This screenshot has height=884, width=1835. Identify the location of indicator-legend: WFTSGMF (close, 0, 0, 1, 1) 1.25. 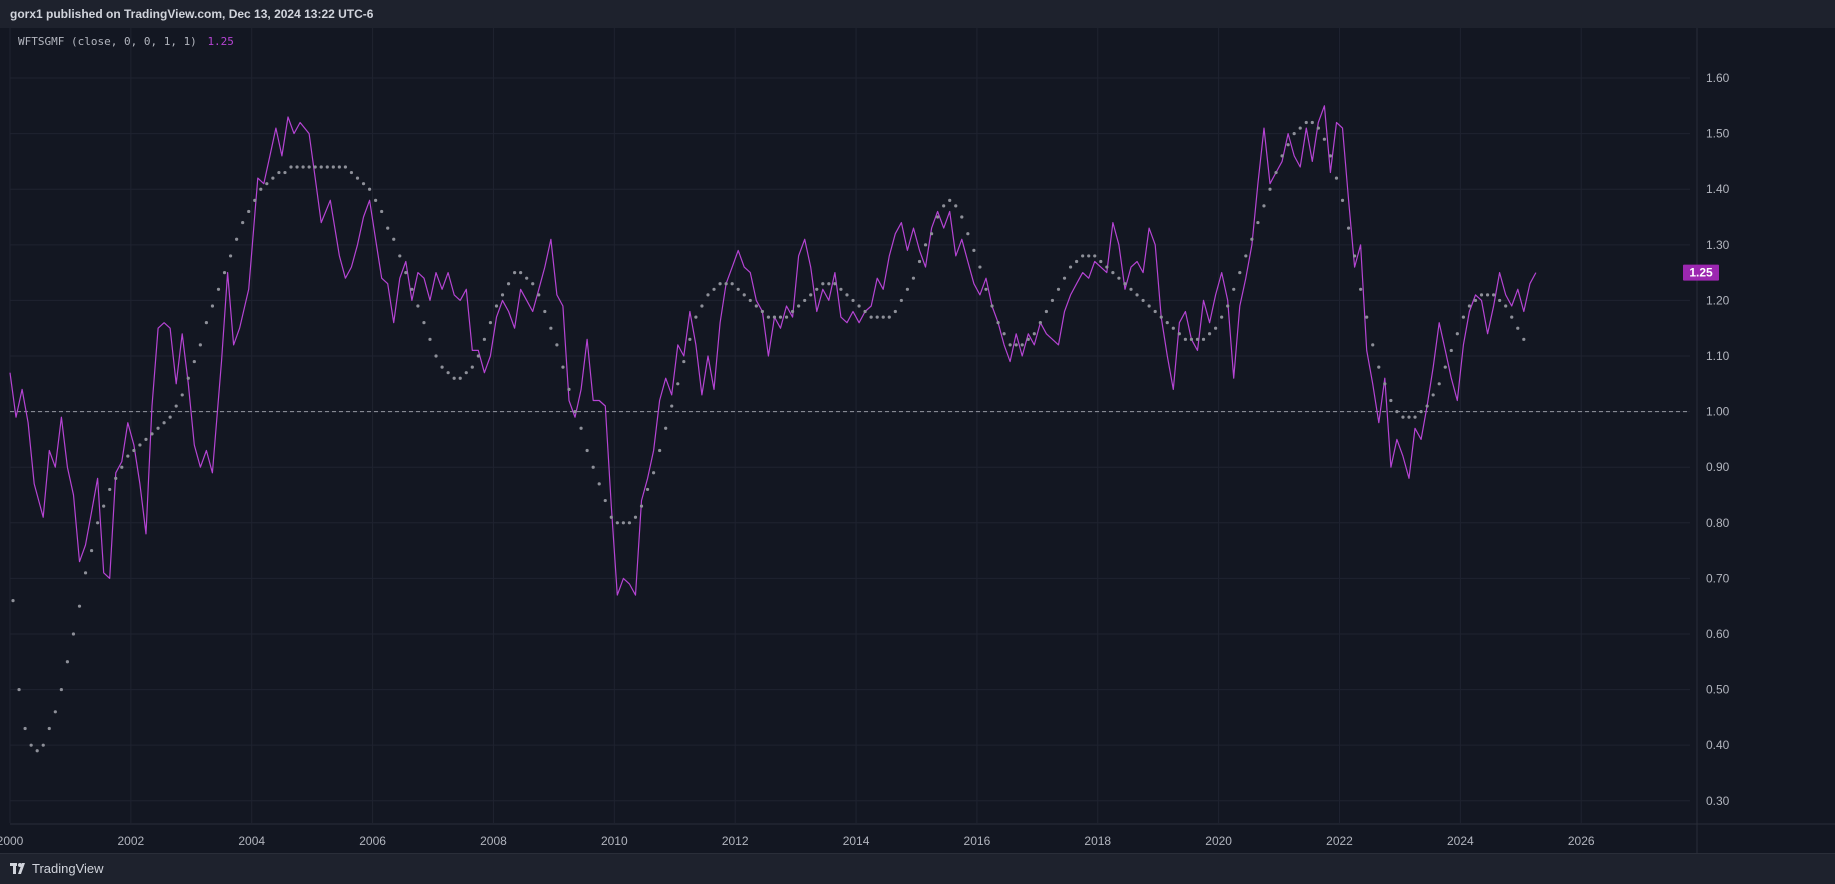
(126, 41).